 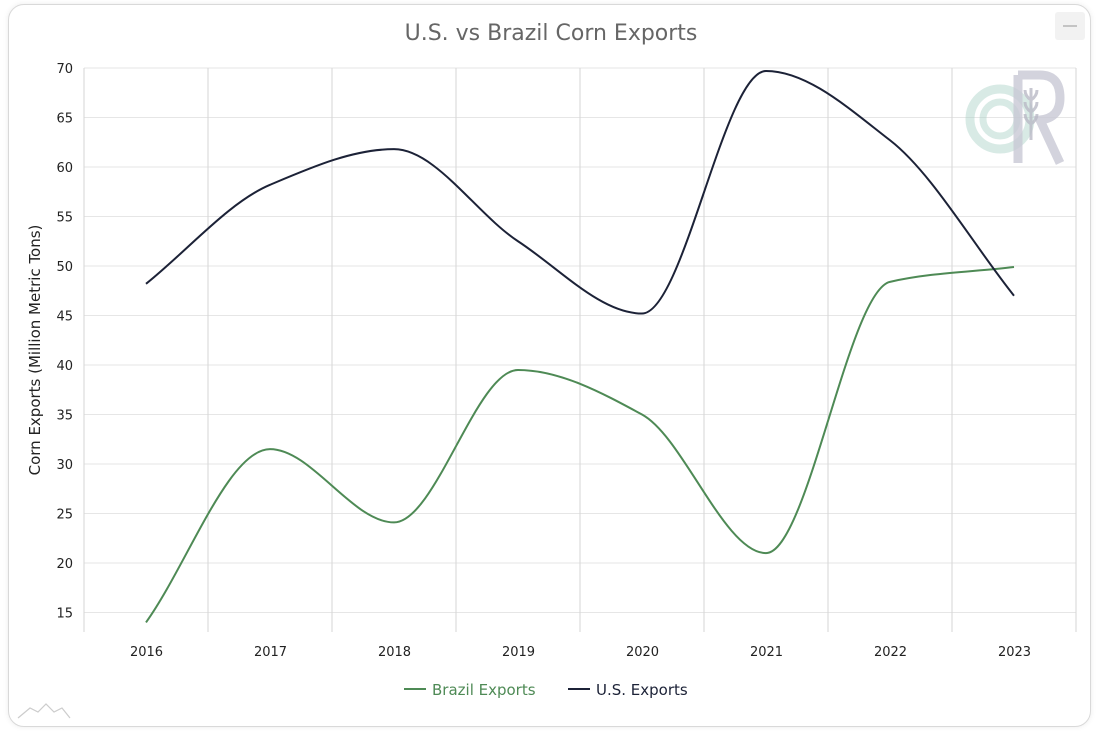 I want to click on y-tick-label: 40, so click(x=64, y=366).